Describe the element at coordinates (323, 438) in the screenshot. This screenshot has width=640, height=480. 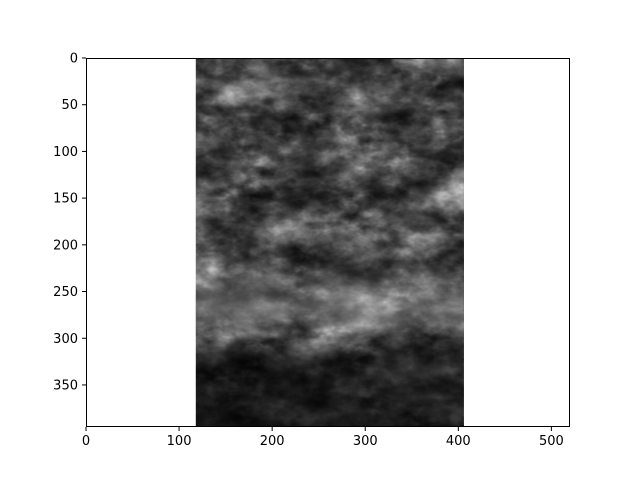
I see `x-axis-ticks: 0 100 200 300 400 500` at that location.